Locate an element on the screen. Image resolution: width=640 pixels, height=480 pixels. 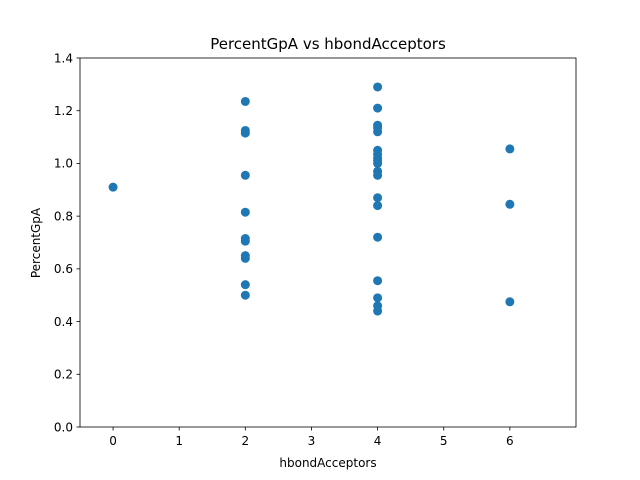
x-axis-title: hbondAcceptors is located at coordinates (327, 463).